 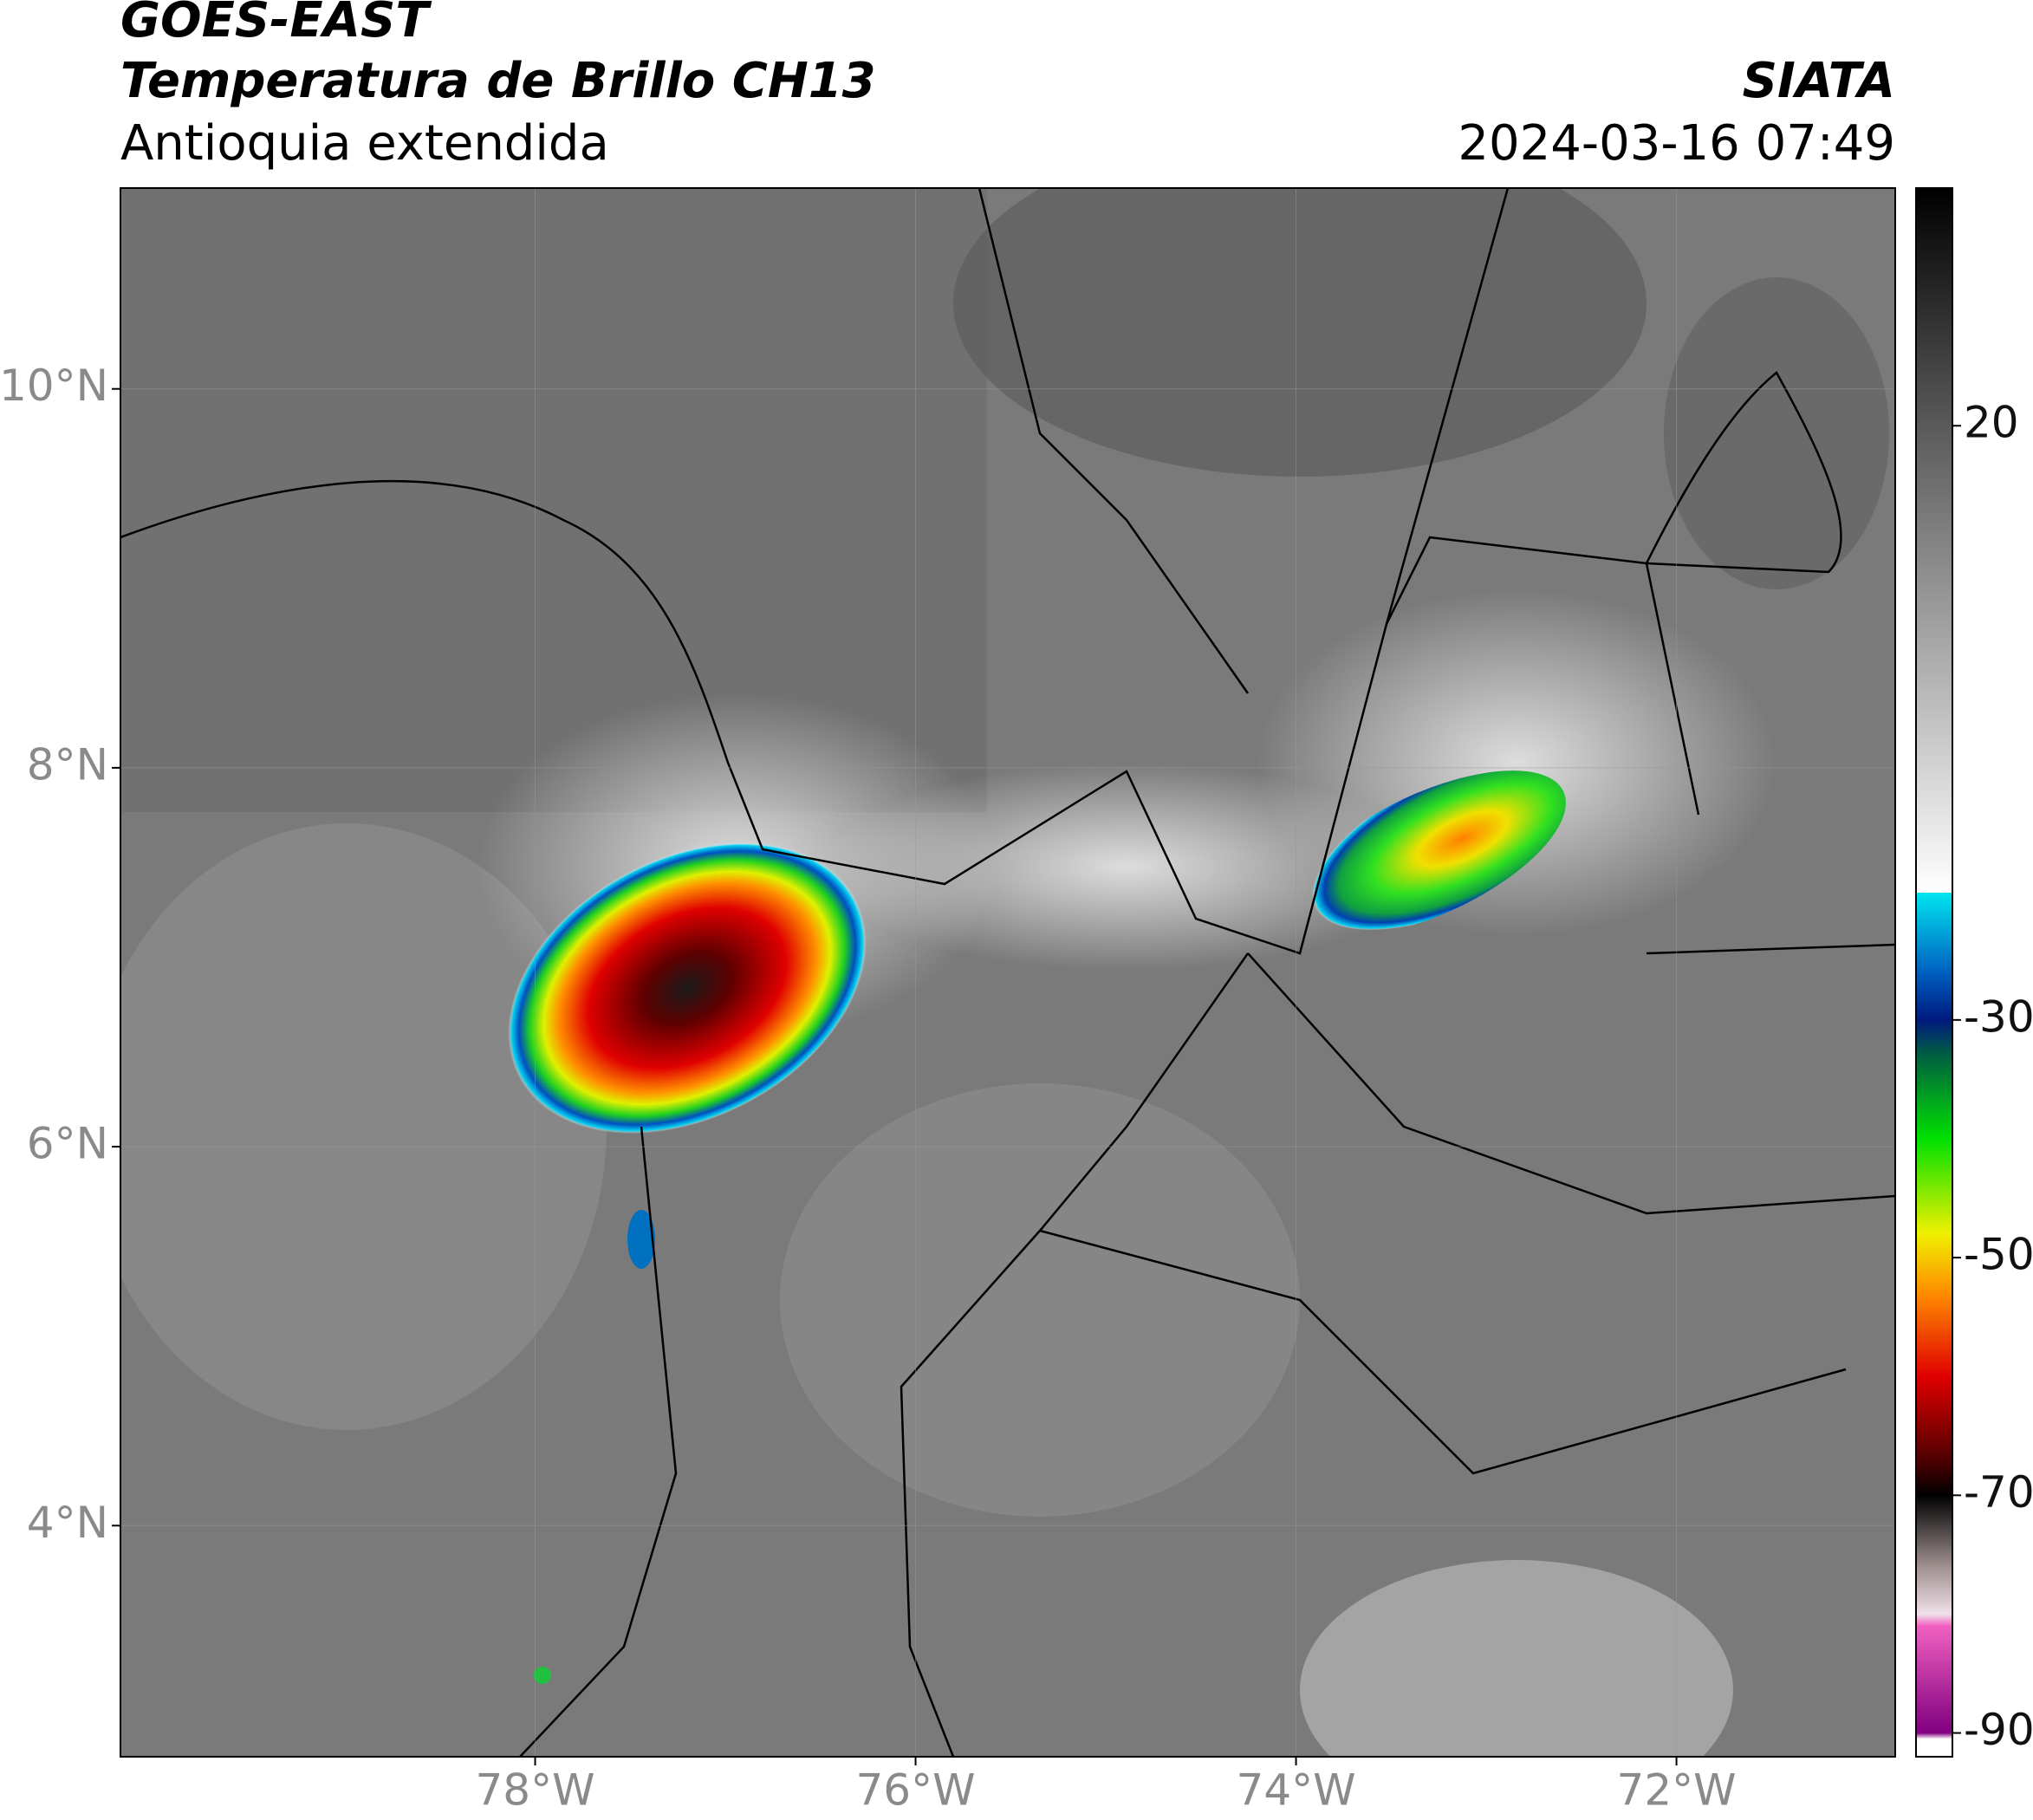 I want to click on title: GOES-EAST, so click(x=276, y=24).